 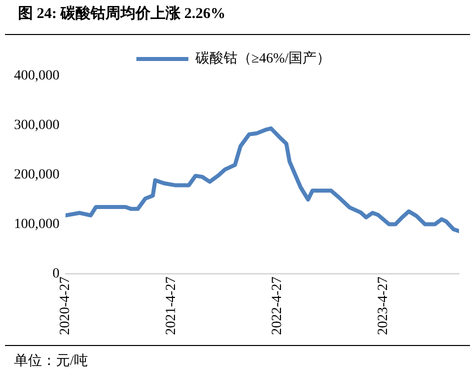 What do you see at coordinates (66, 306) in the screenshot?
I see `x-tick-label: 2020-4-27` at bounding box center [66, 306].